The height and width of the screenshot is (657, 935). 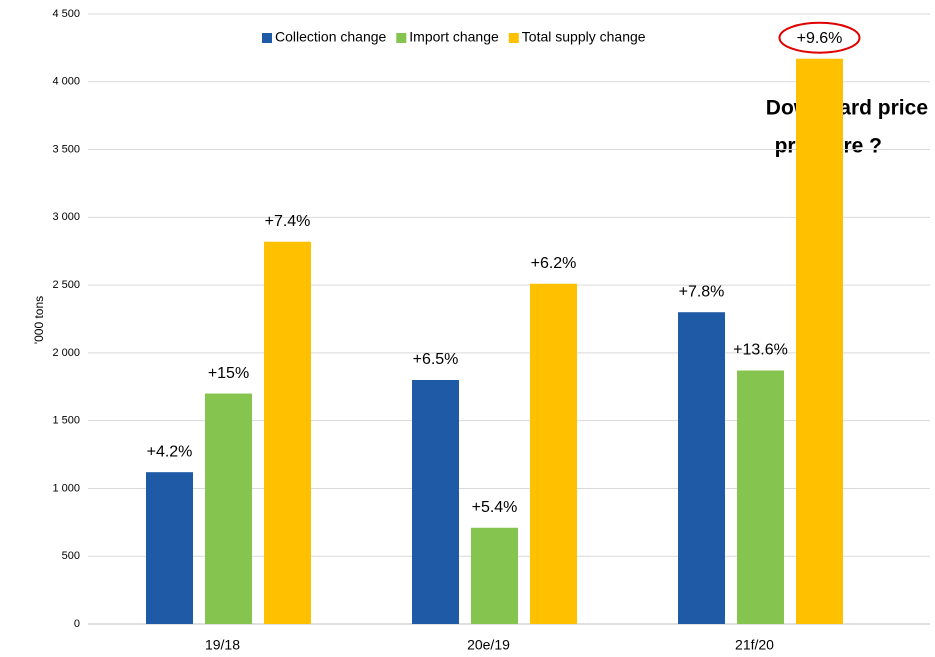 What do you see at coordinates (66, 149) in the screenshot?
I see `y-tick-label: 3 500` at bounding box center [66, 149].